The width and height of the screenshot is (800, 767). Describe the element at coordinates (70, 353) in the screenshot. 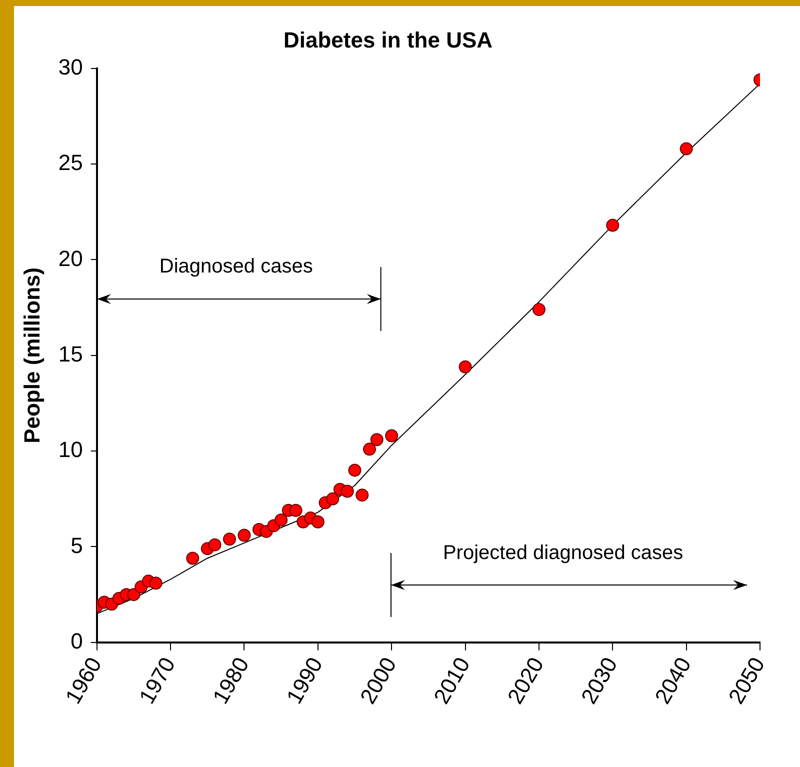

I see `y-tick-label: 15` at that location.